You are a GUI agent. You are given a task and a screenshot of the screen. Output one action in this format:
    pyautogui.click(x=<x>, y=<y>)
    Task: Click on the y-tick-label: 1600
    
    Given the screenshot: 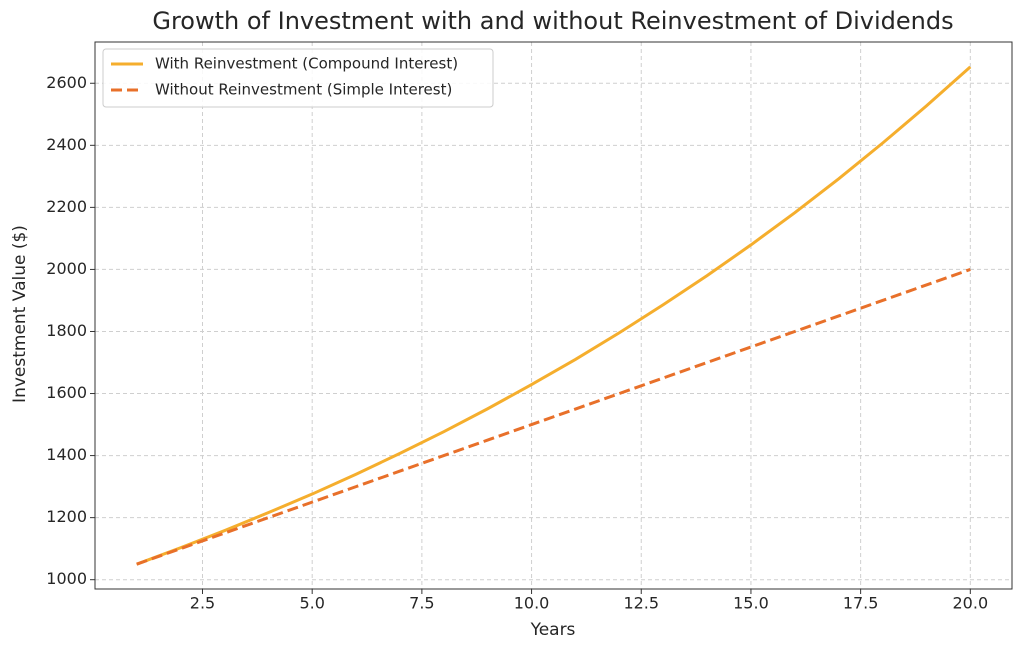 What is the action you would take?
    pyautogui.click(x=66, y=392)
    